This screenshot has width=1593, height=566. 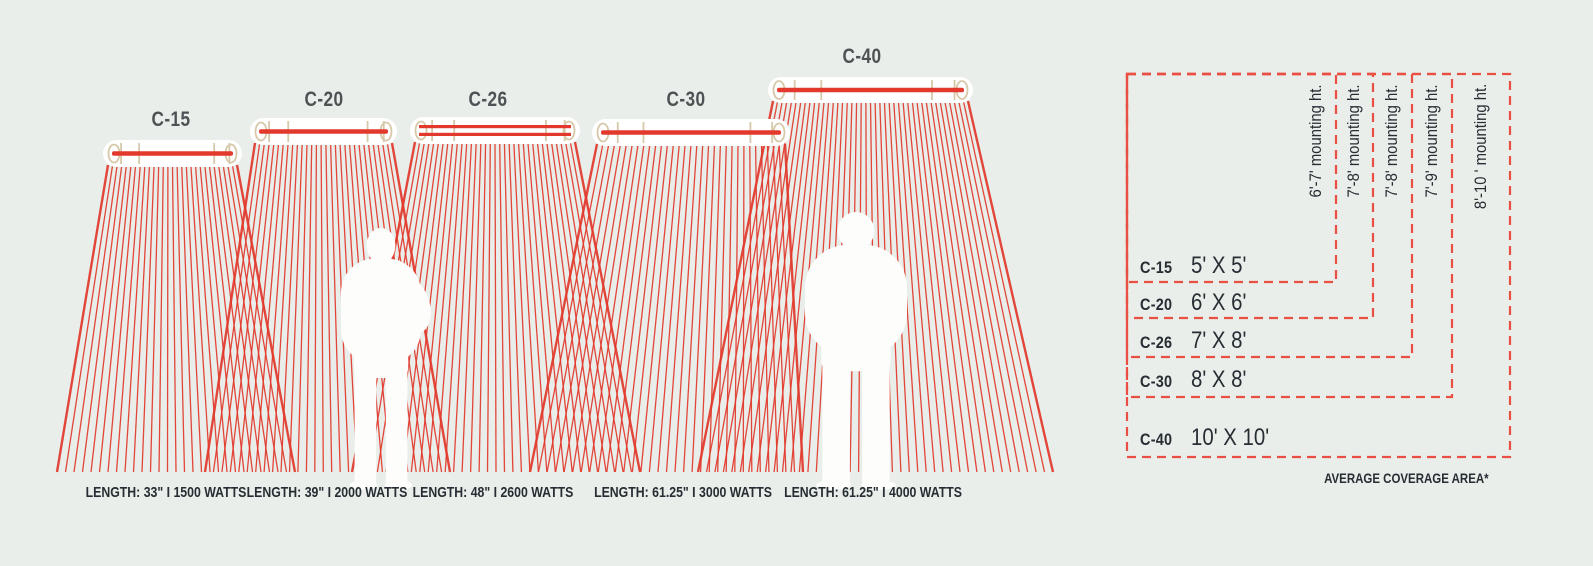 What do you see at coordinates (324, 99) in the screenshot?
I see `heater-label-c20: C-20` at bounding box center [324, 99].